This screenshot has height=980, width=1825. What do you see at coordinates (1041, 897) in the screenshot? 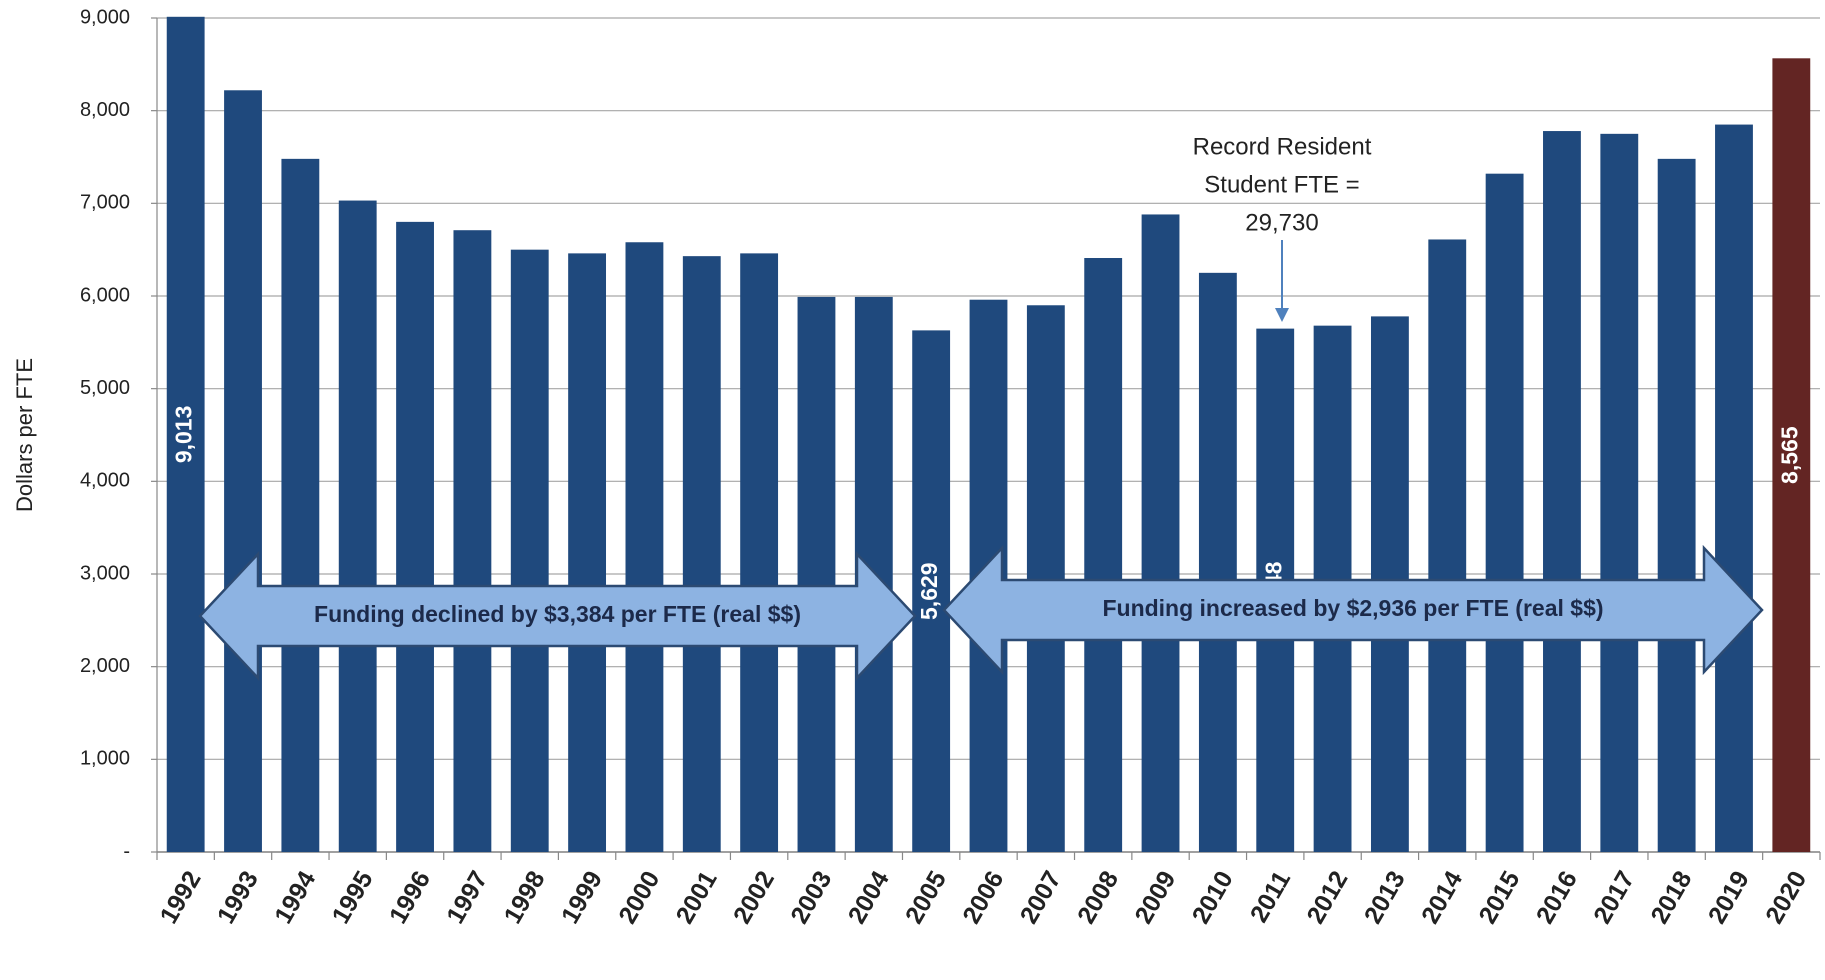
I see `x-tick-label: 2007` at bounding box center [1041, 897].